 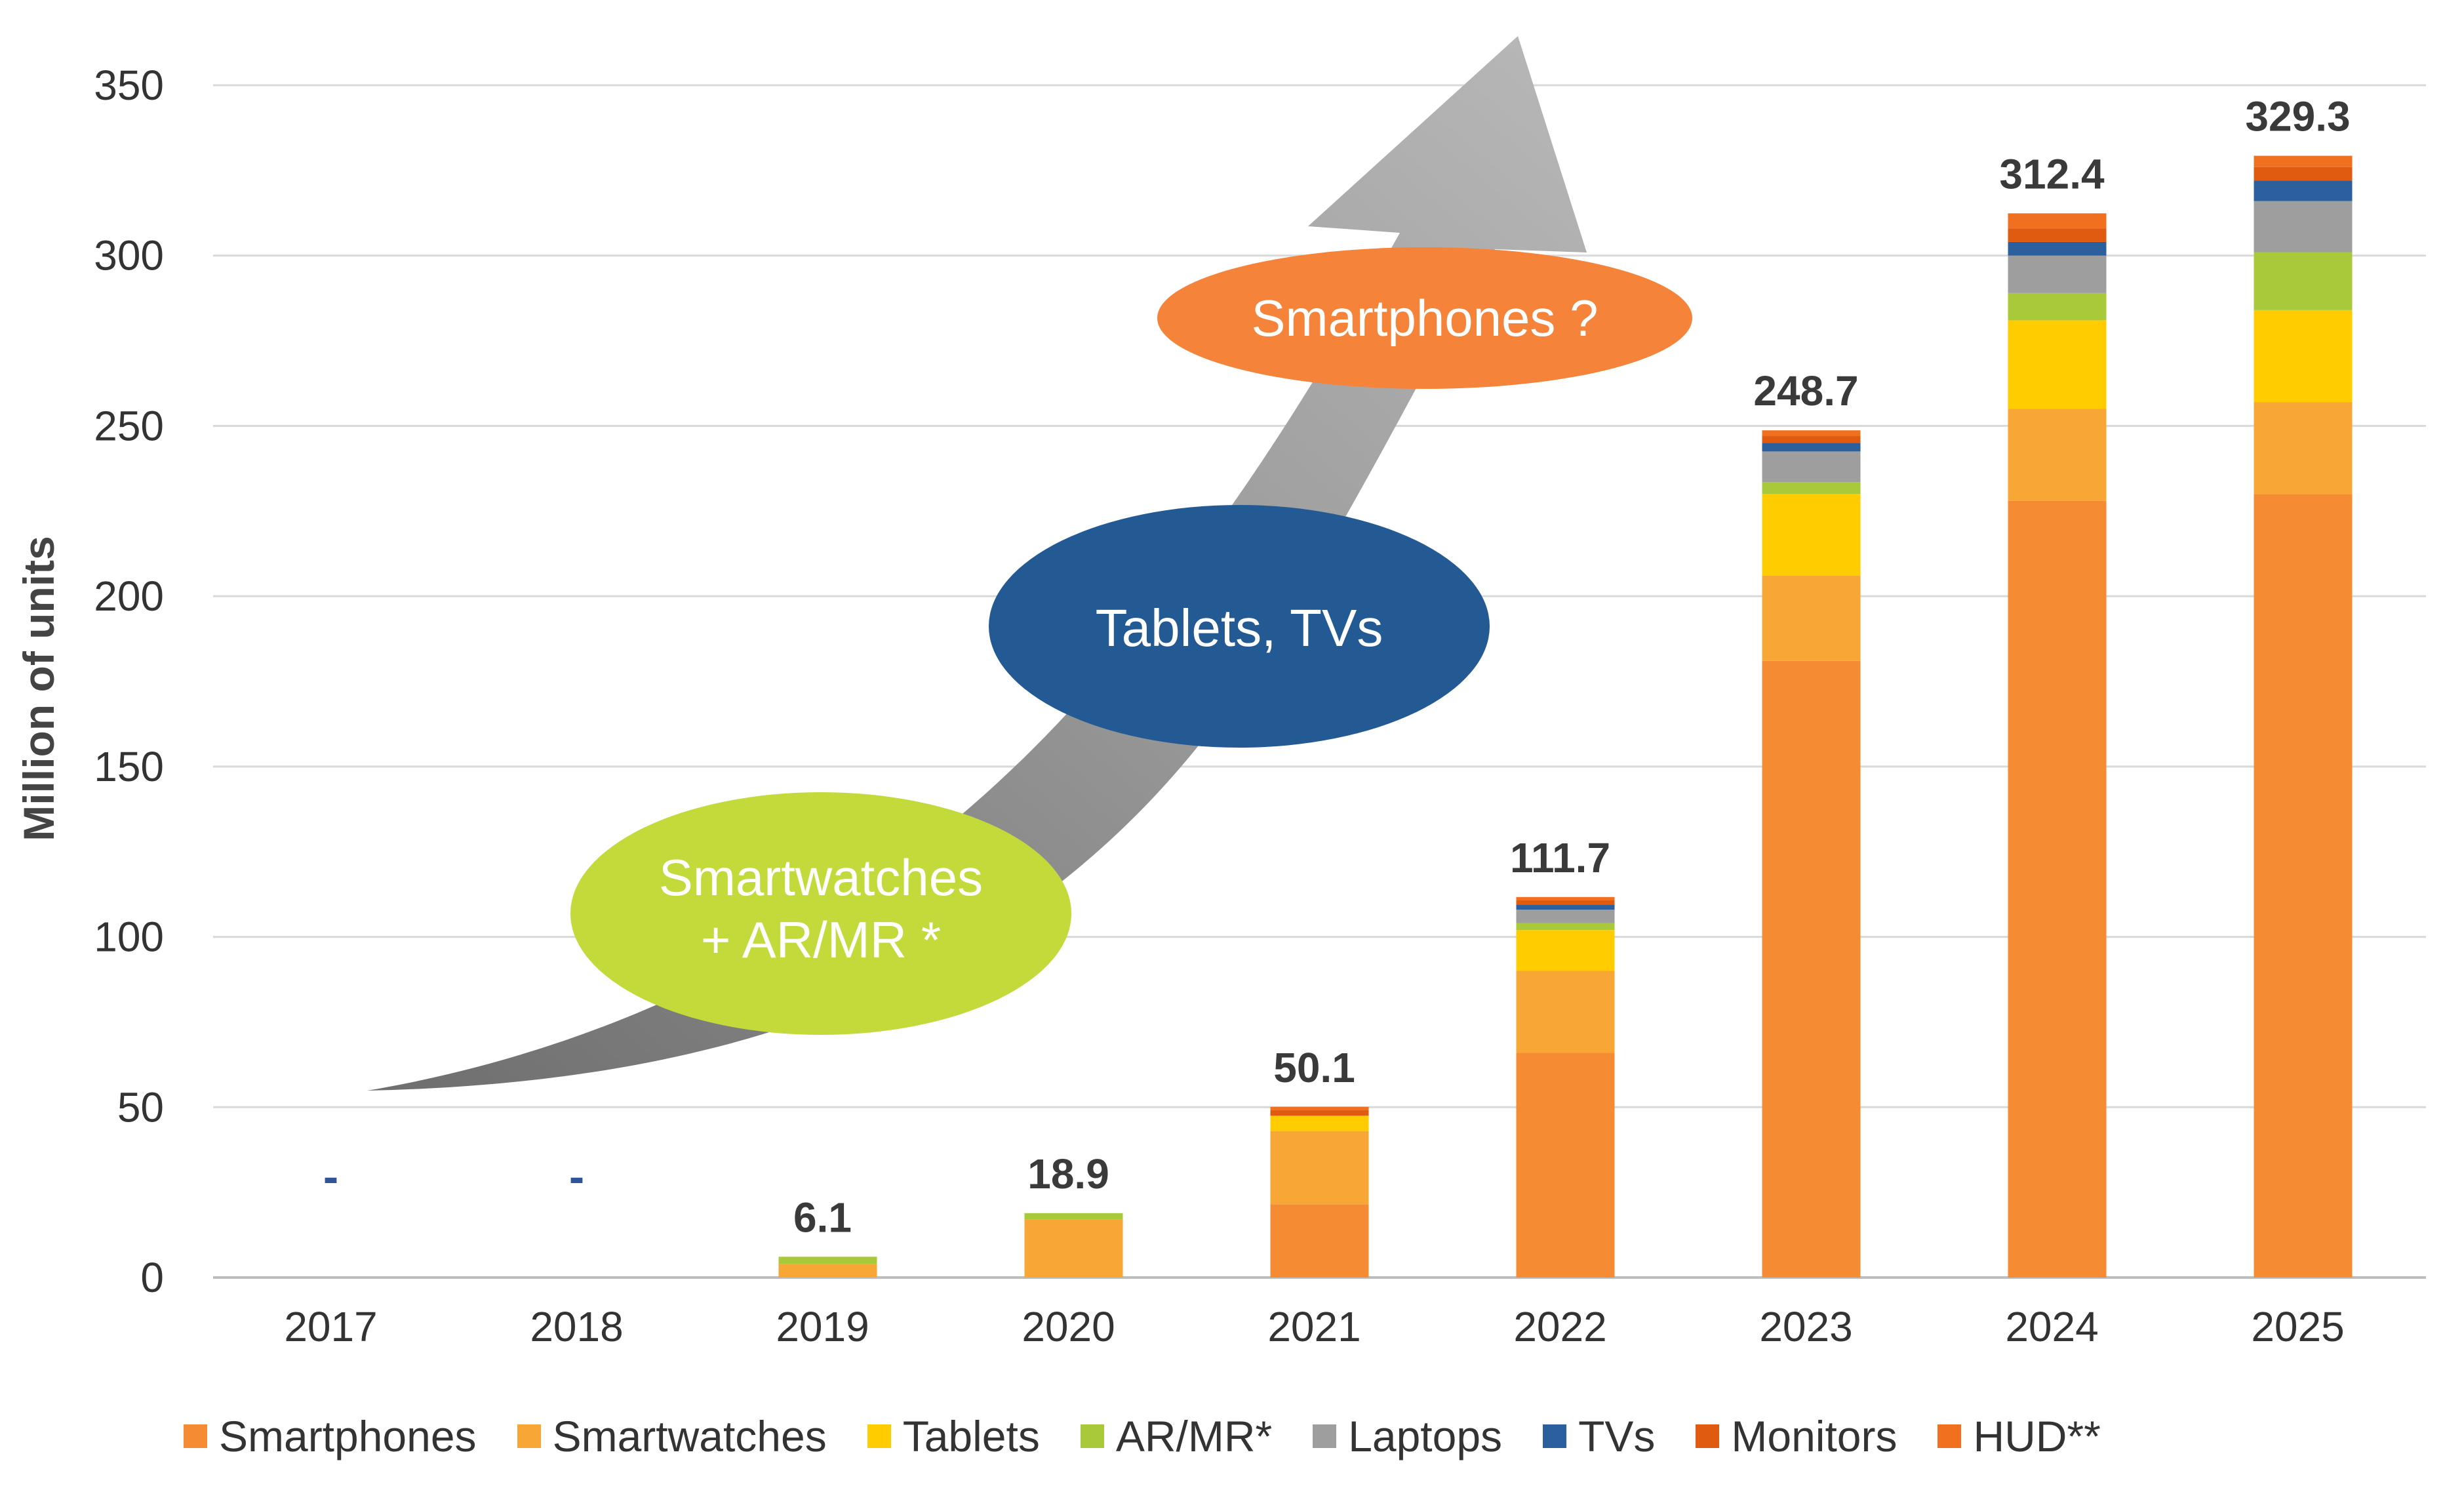 What do you see at coordinates (348, 1436) in the screenshot?
I see `legend-label: Smartphones` at bounding box center [348, 1436].